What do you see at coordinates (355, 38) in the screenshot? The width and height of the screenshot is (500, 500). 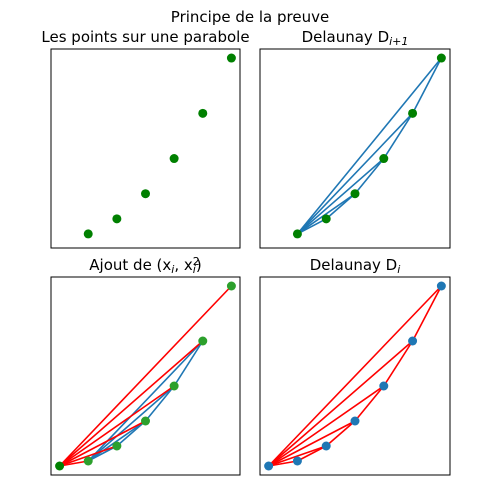 I see `subplot-title: Delaunay Di+1` at bounding box center [355, 38].